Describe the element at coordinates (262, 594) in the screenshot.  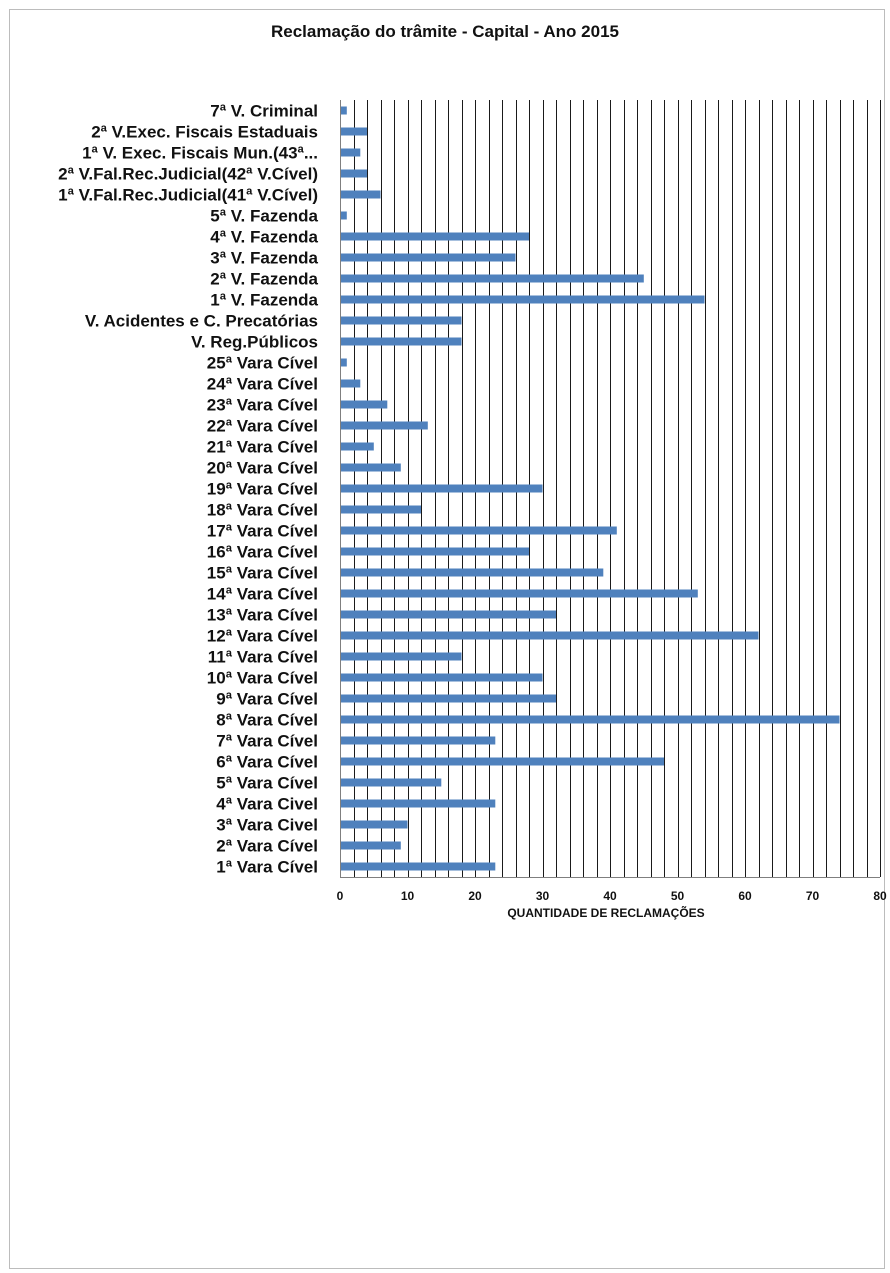
I see `category-label: 14ª Vara Cível` at that location.